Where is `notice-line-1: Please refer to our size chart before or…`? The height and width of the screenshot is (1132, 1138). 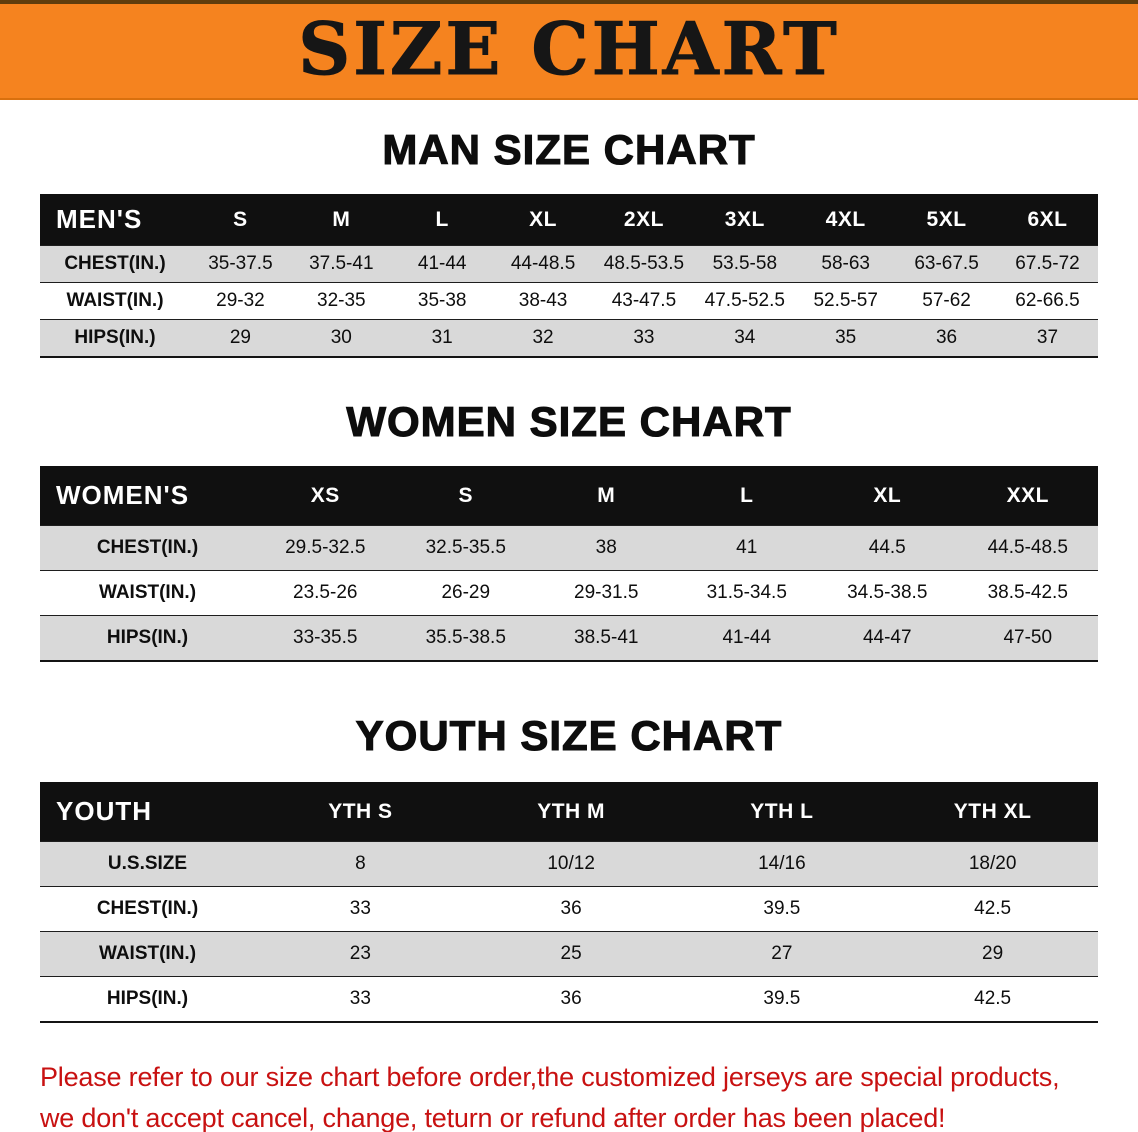 notice-line-1: Please refer to our size chart before or… is located at coordinates (550, 1077).